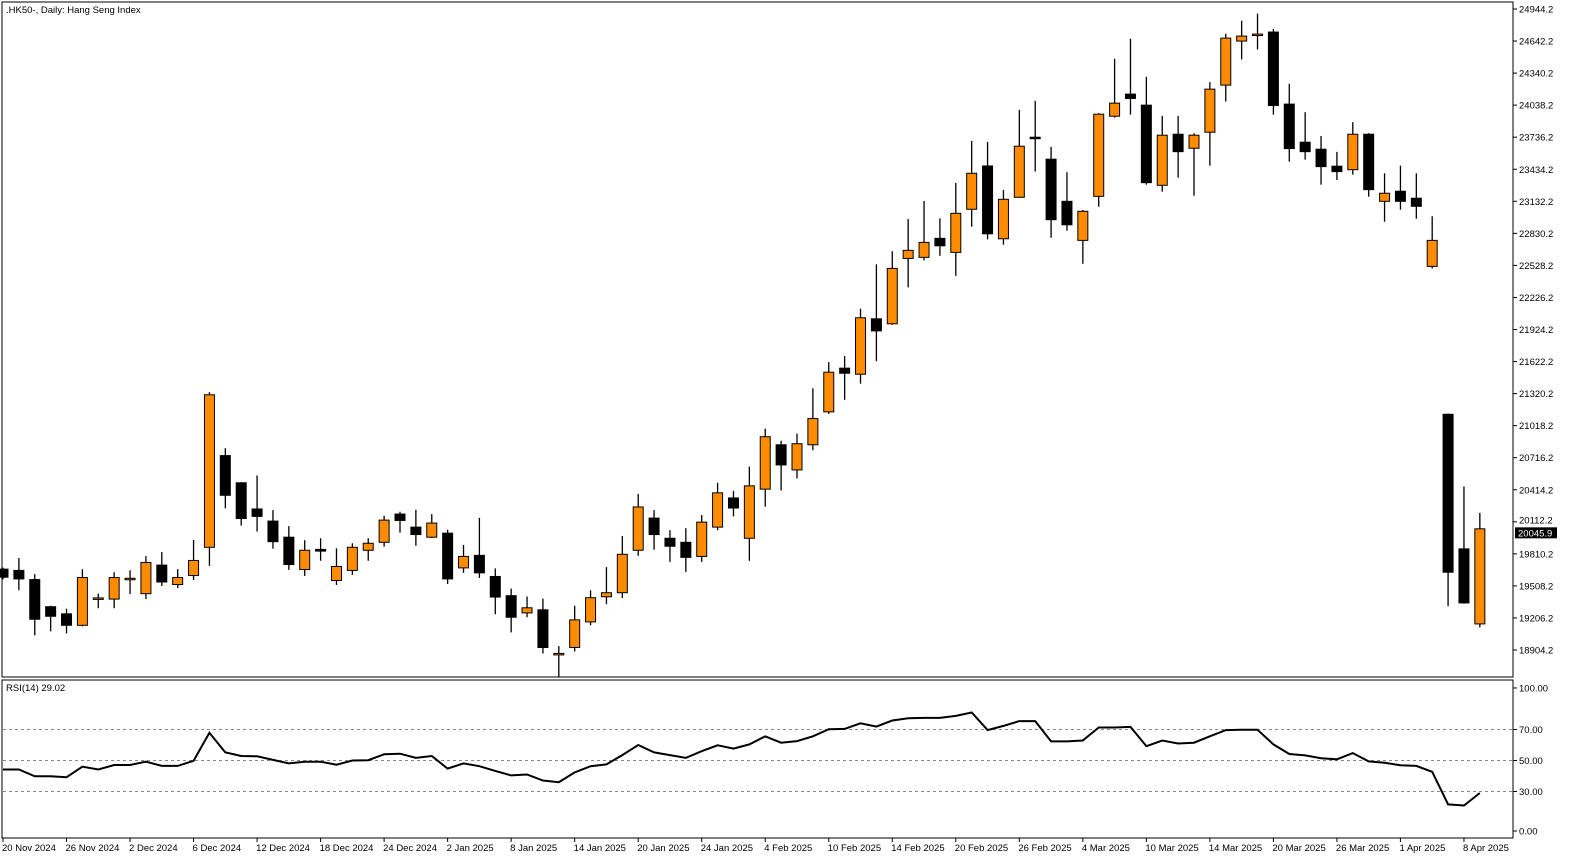  I want to click on time-tick-label: 20 Jan 2025, so click(663, 848).